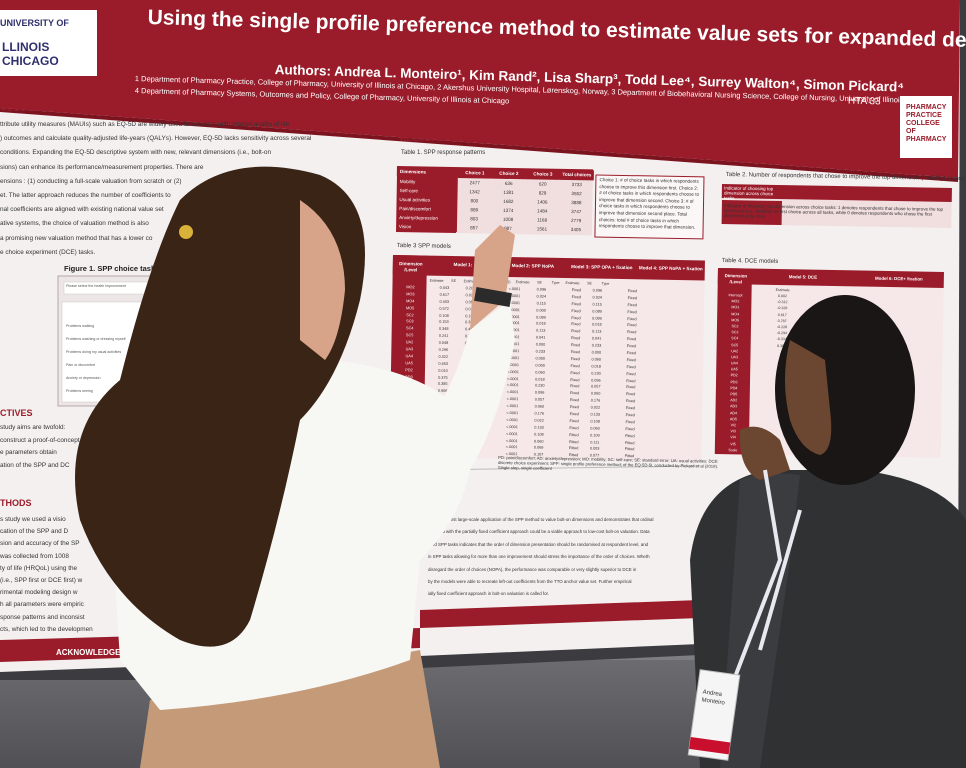  I want to click on section-introduction: ODUCTION, so click(24, 108).